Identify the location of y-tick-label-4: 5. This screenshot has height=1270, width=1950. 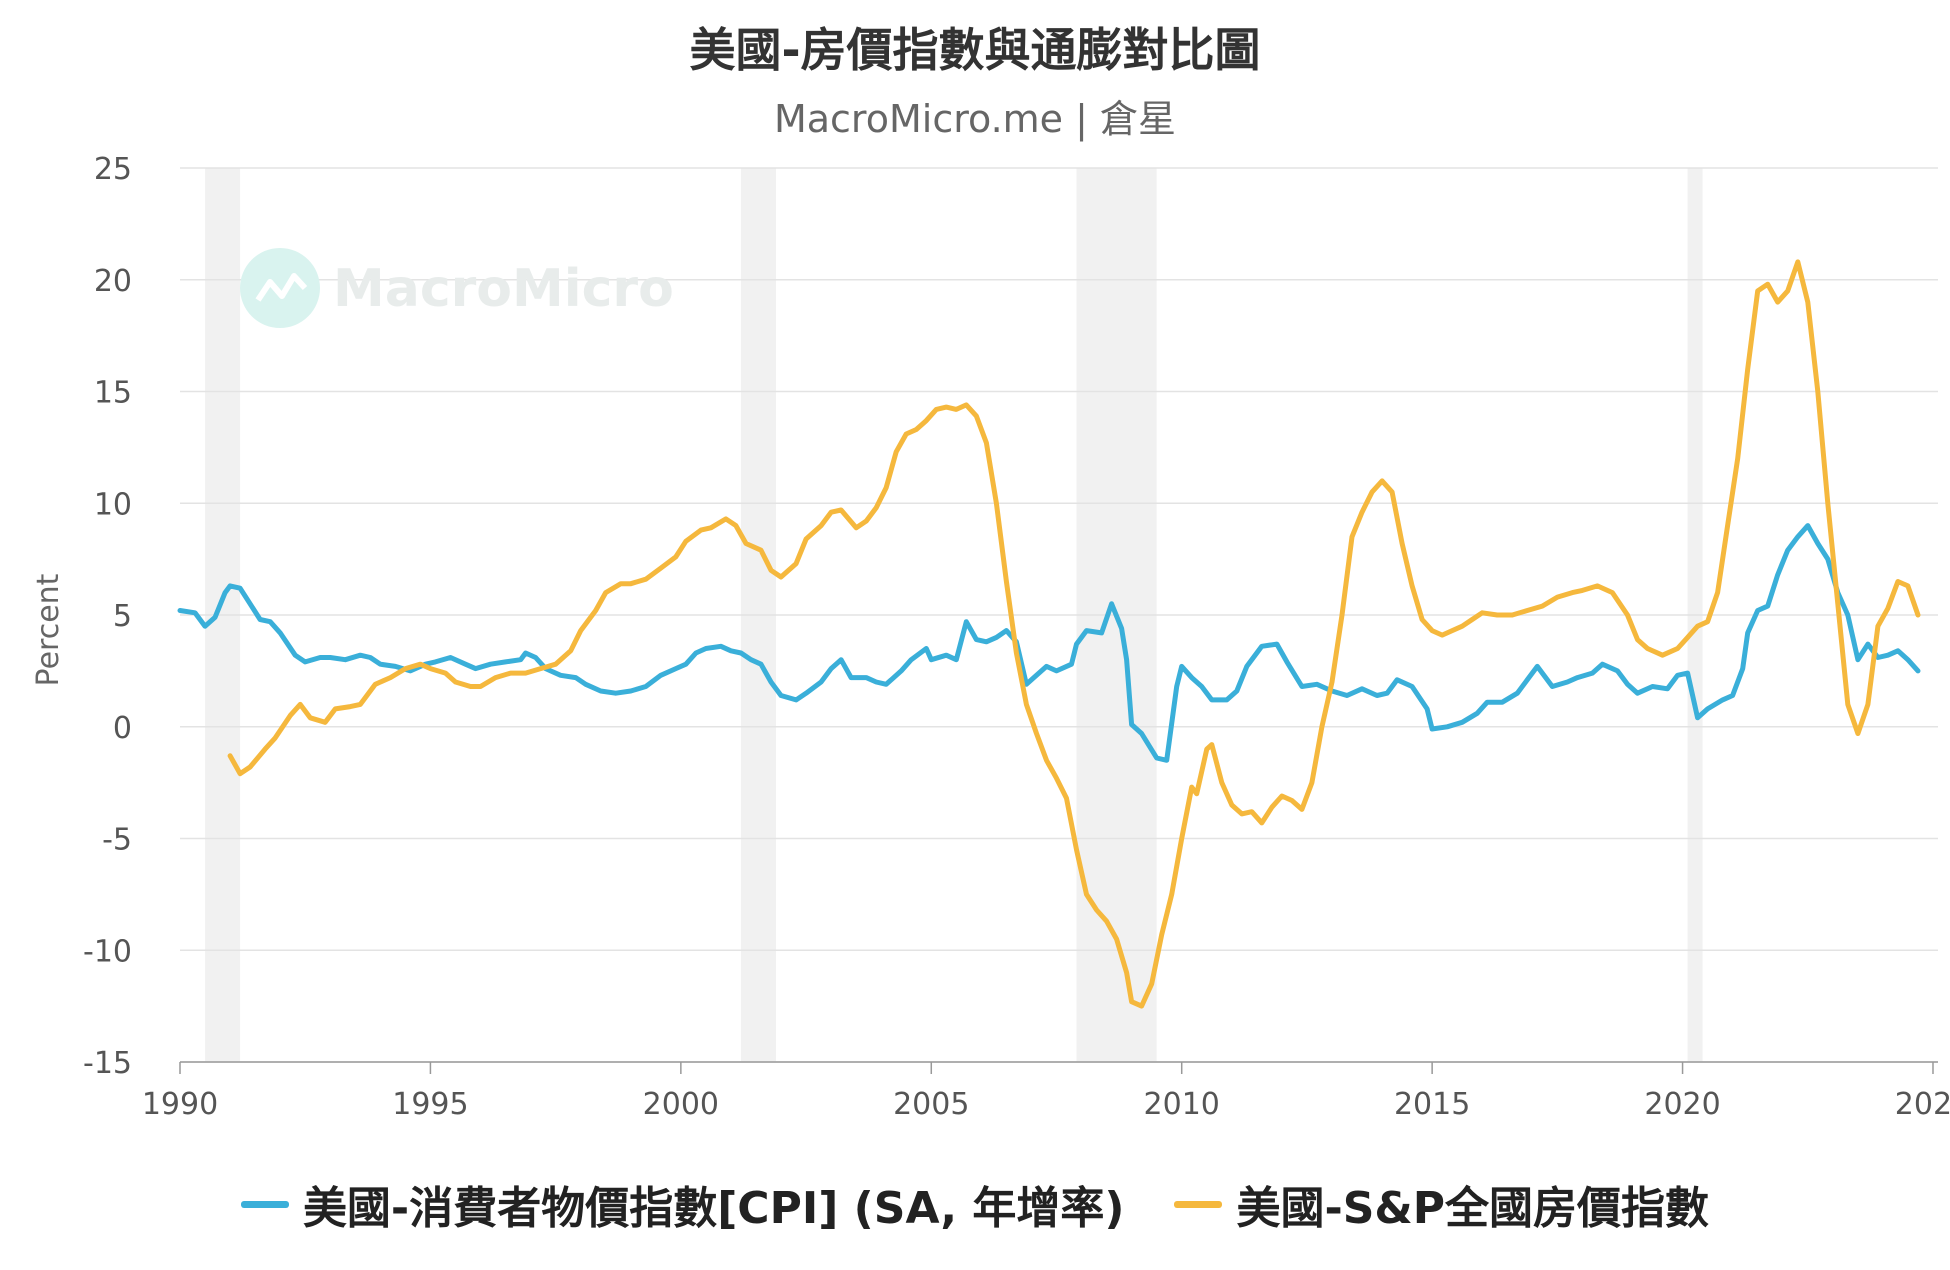
(122, 616).